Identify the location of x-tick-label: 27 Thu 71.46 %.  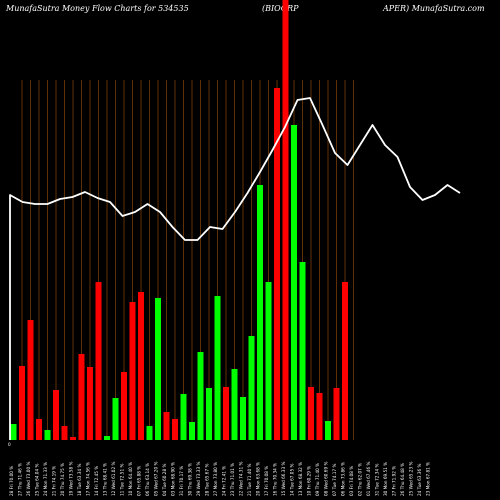
(20, 479).